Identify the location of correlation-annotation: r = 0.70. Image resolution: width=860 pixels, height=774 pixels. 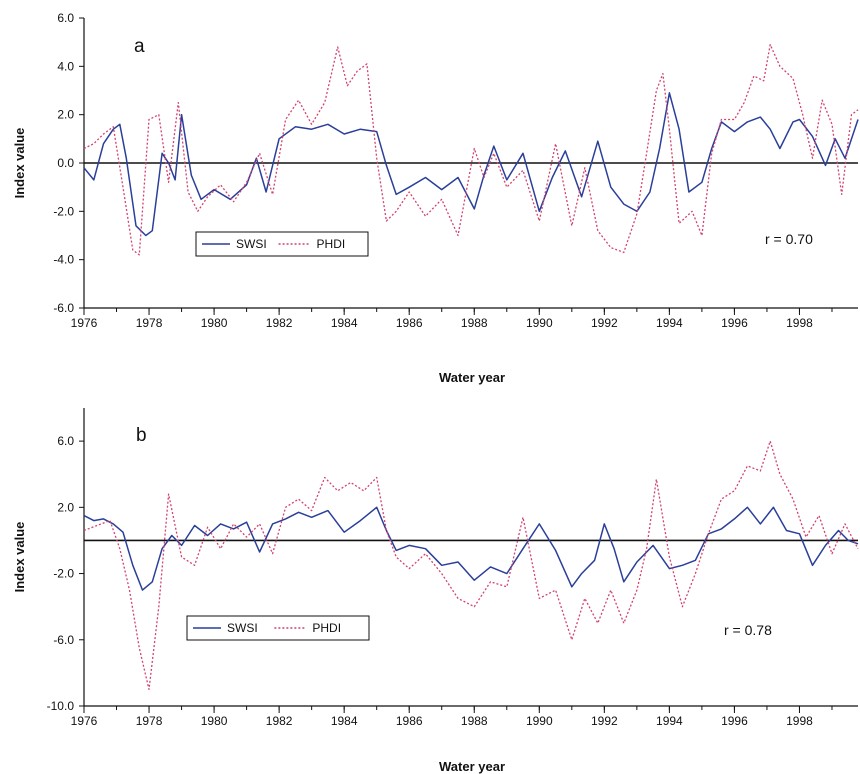
(789, 239).